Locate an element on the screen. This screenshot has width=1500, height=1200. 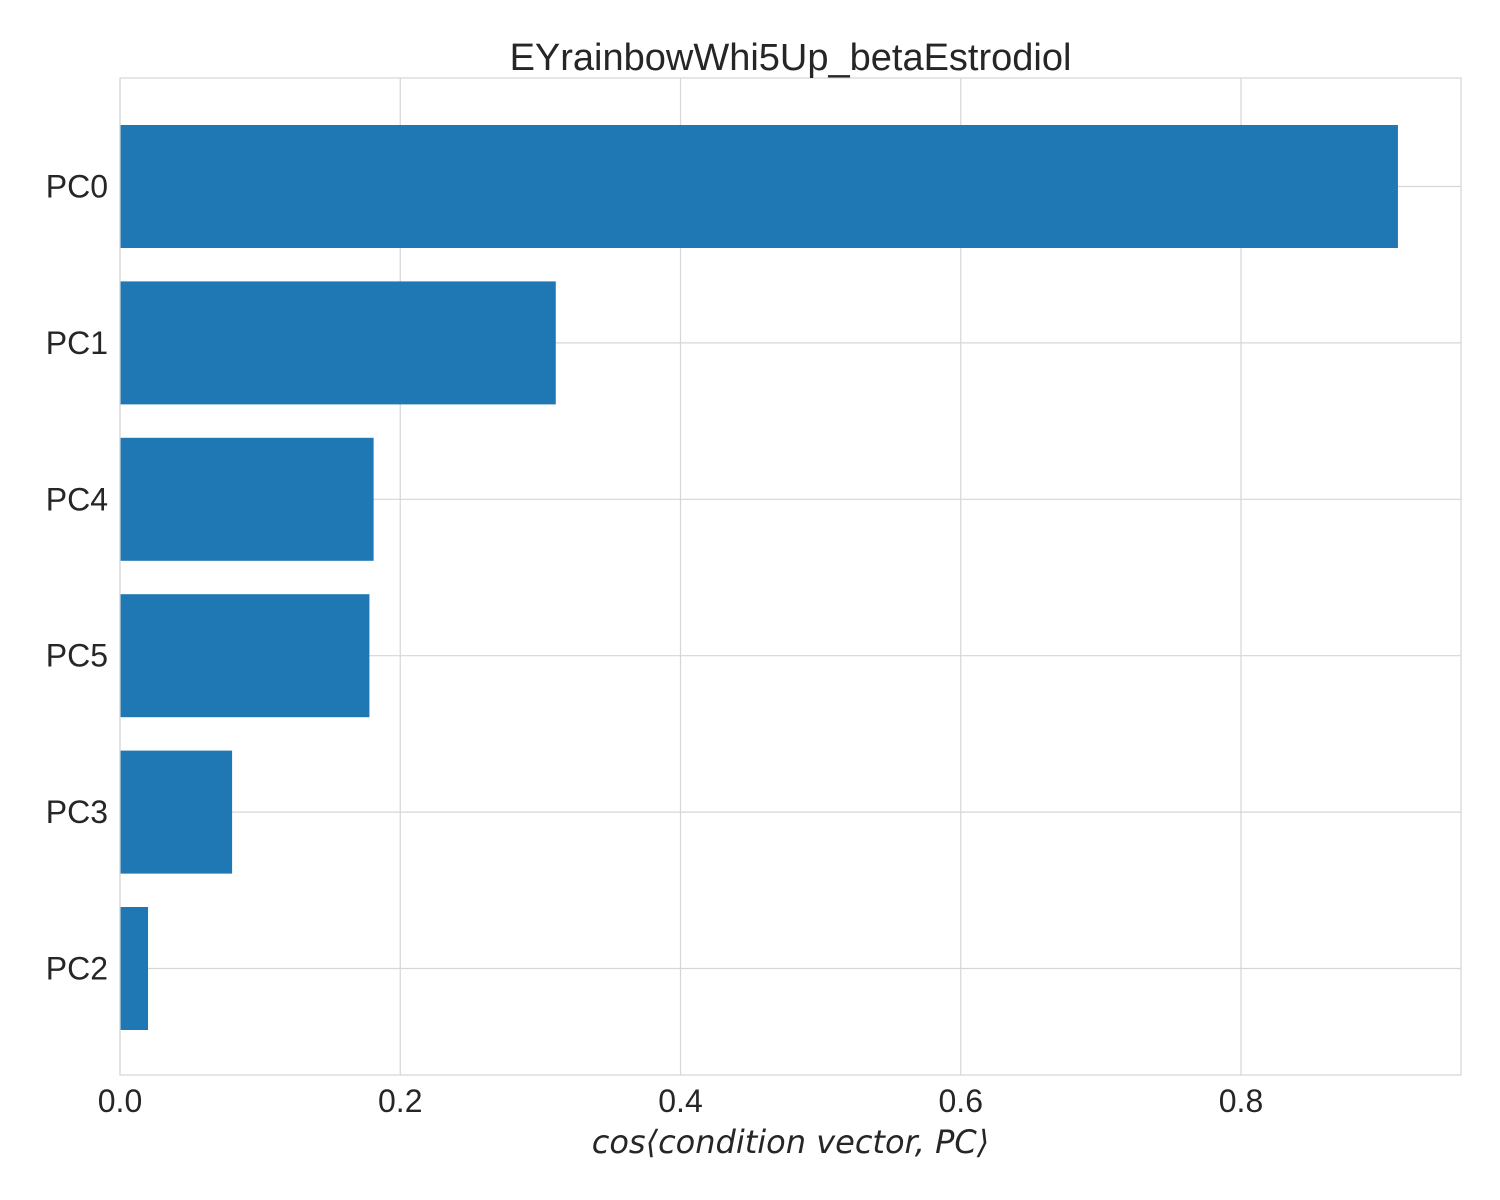
chart-title: EYrainbowWhi5Up_betaEstrodiol is located at coordinates (791, 58).